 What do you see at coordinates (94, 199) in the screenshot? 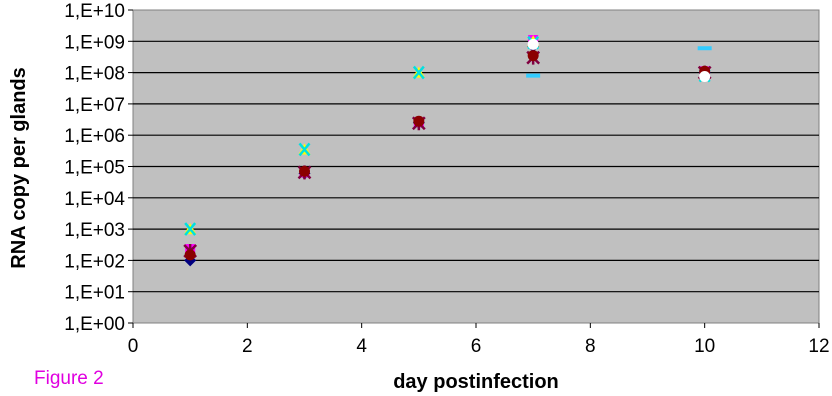
I see `y-tick-label: 1,E+04` at bounding box center [94, 199].